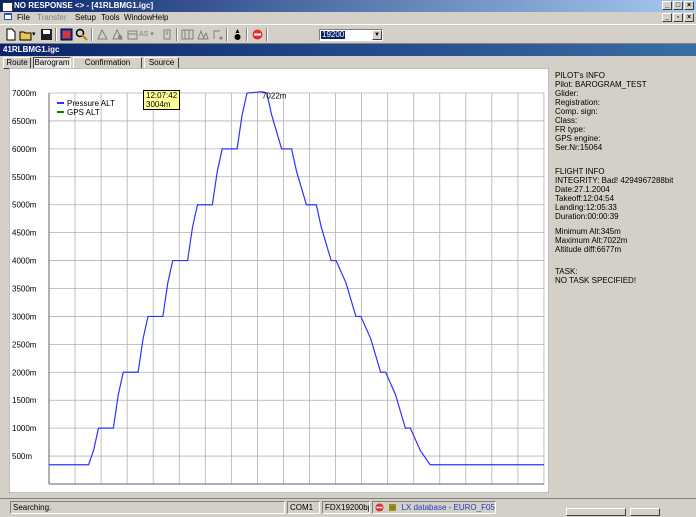 Image resolution: width=696 pixels, height=517 pixels. Describe the element at coordinates (160, 17) in the screenshot. I see `menu-help: Help` at that location.